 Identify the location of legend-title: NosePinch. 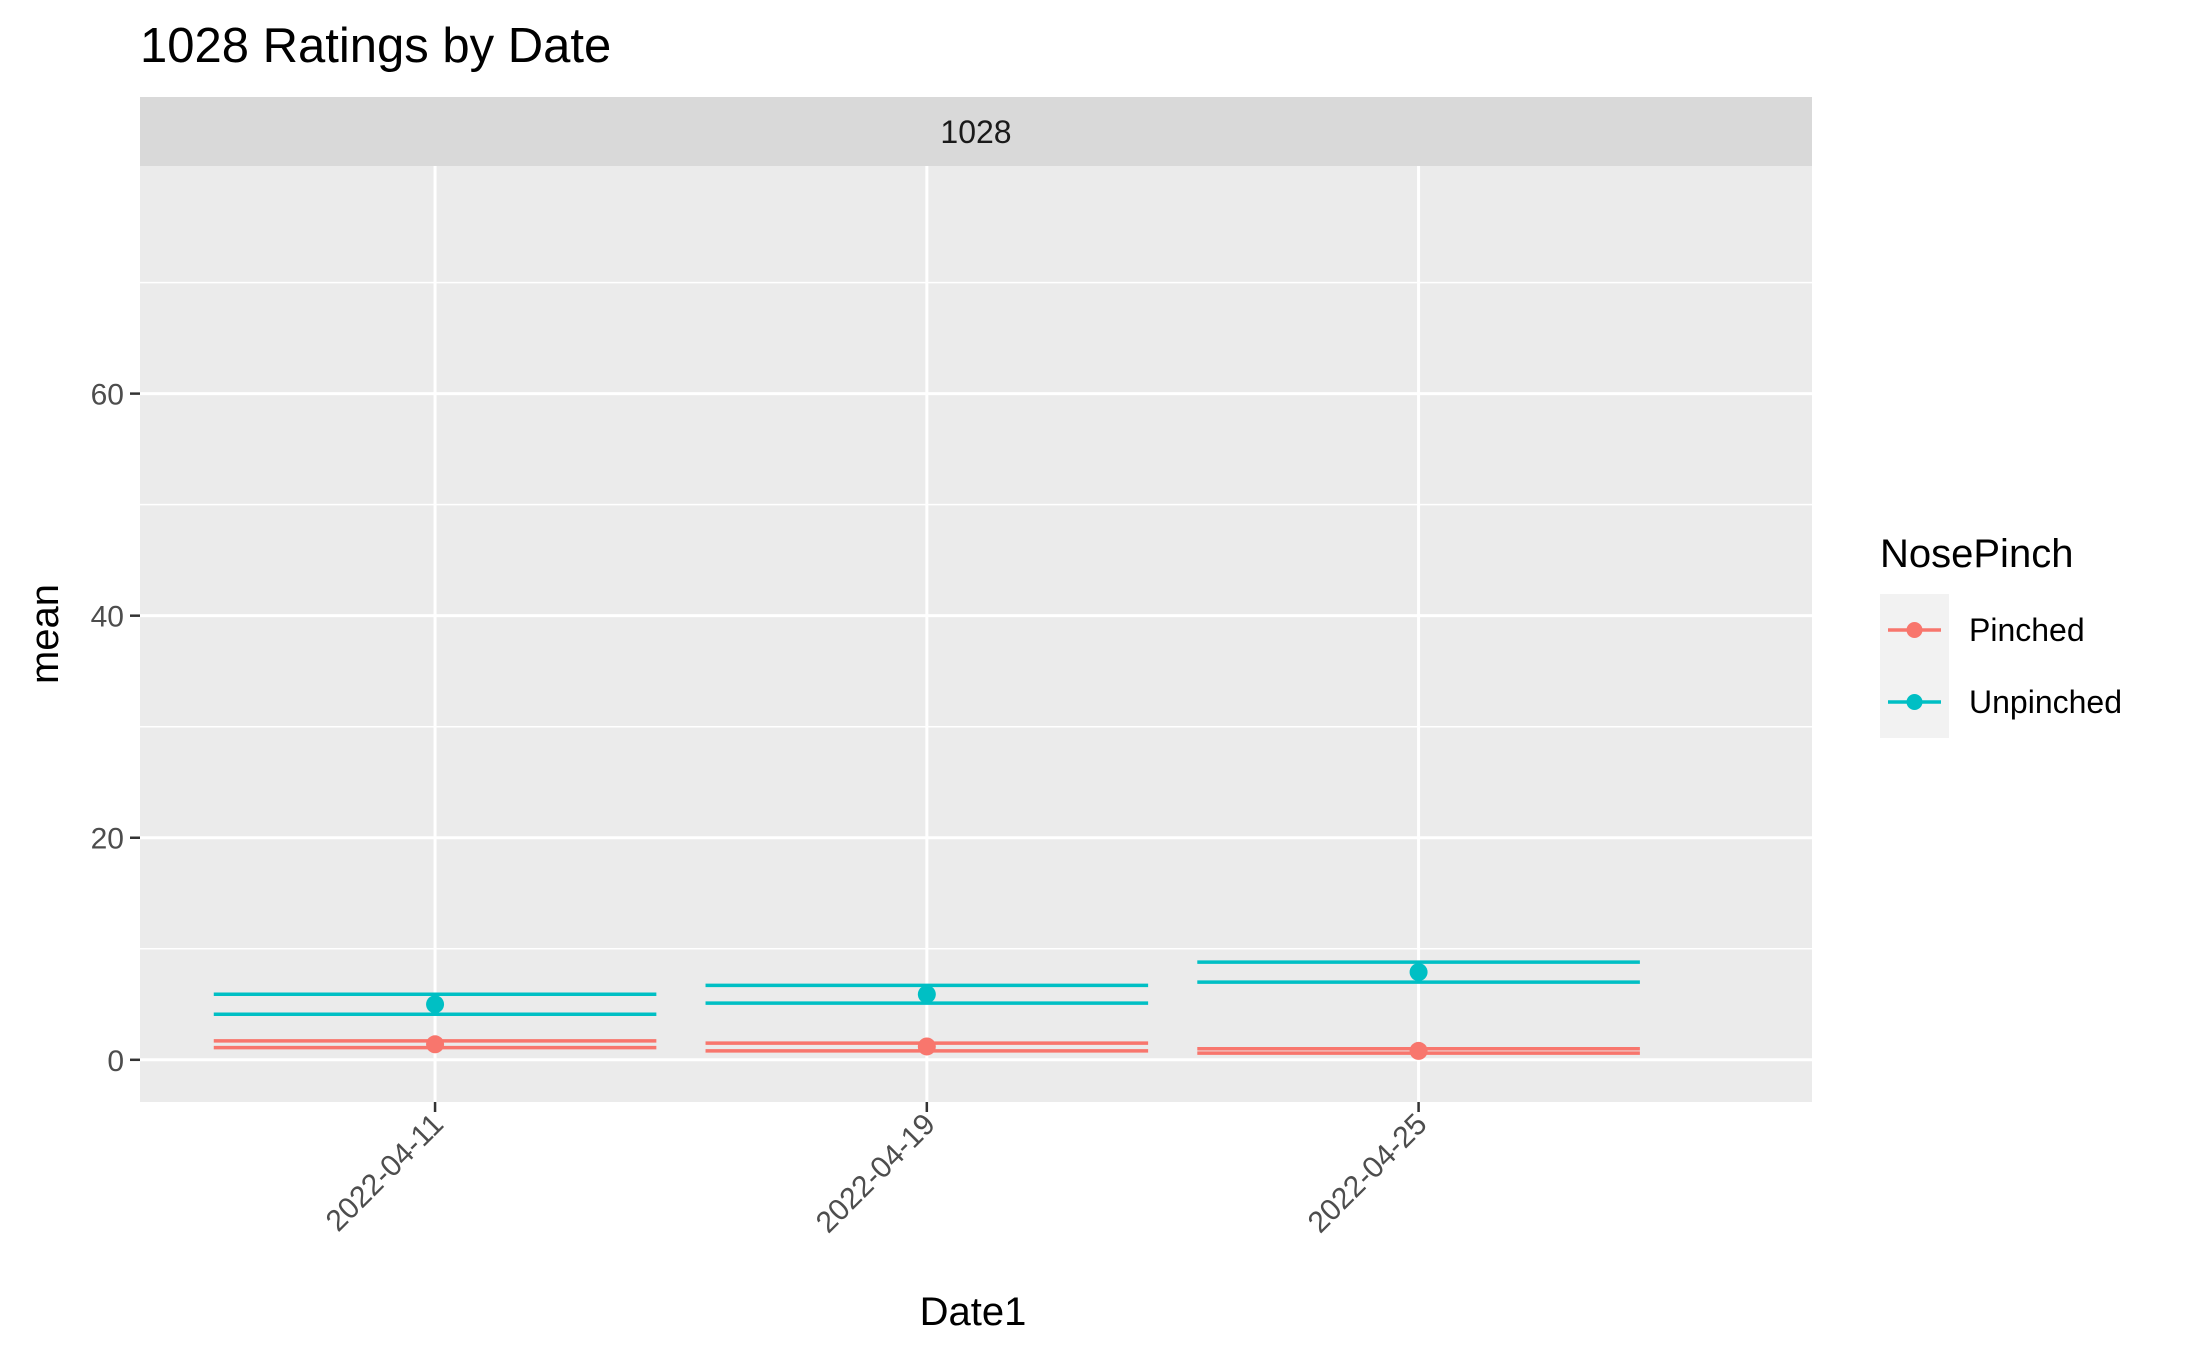
(1976, 554).